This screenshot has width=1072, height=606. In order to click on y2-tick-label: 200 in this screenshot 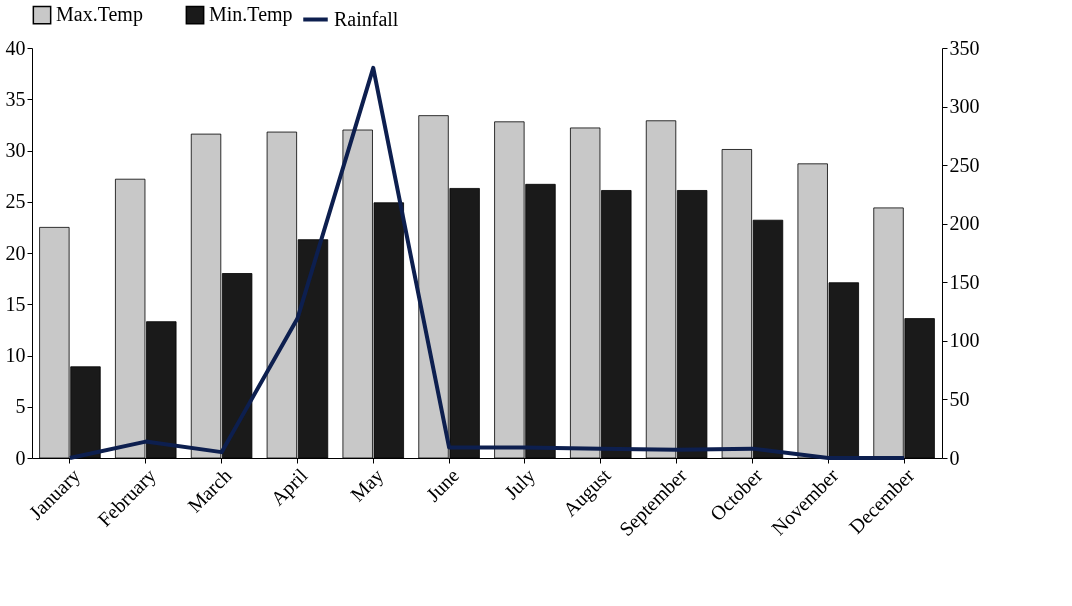, I will do `click(964, 223)`.